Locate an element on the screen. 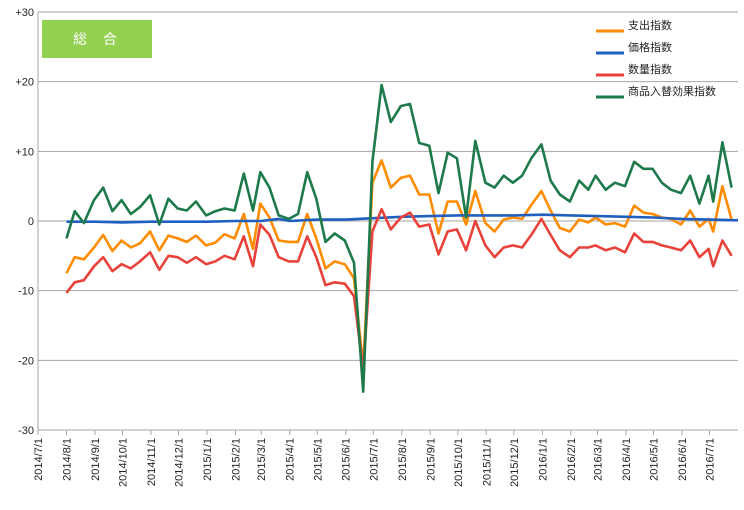  y-tick-label: -30 is located at coordinates (26, 431).